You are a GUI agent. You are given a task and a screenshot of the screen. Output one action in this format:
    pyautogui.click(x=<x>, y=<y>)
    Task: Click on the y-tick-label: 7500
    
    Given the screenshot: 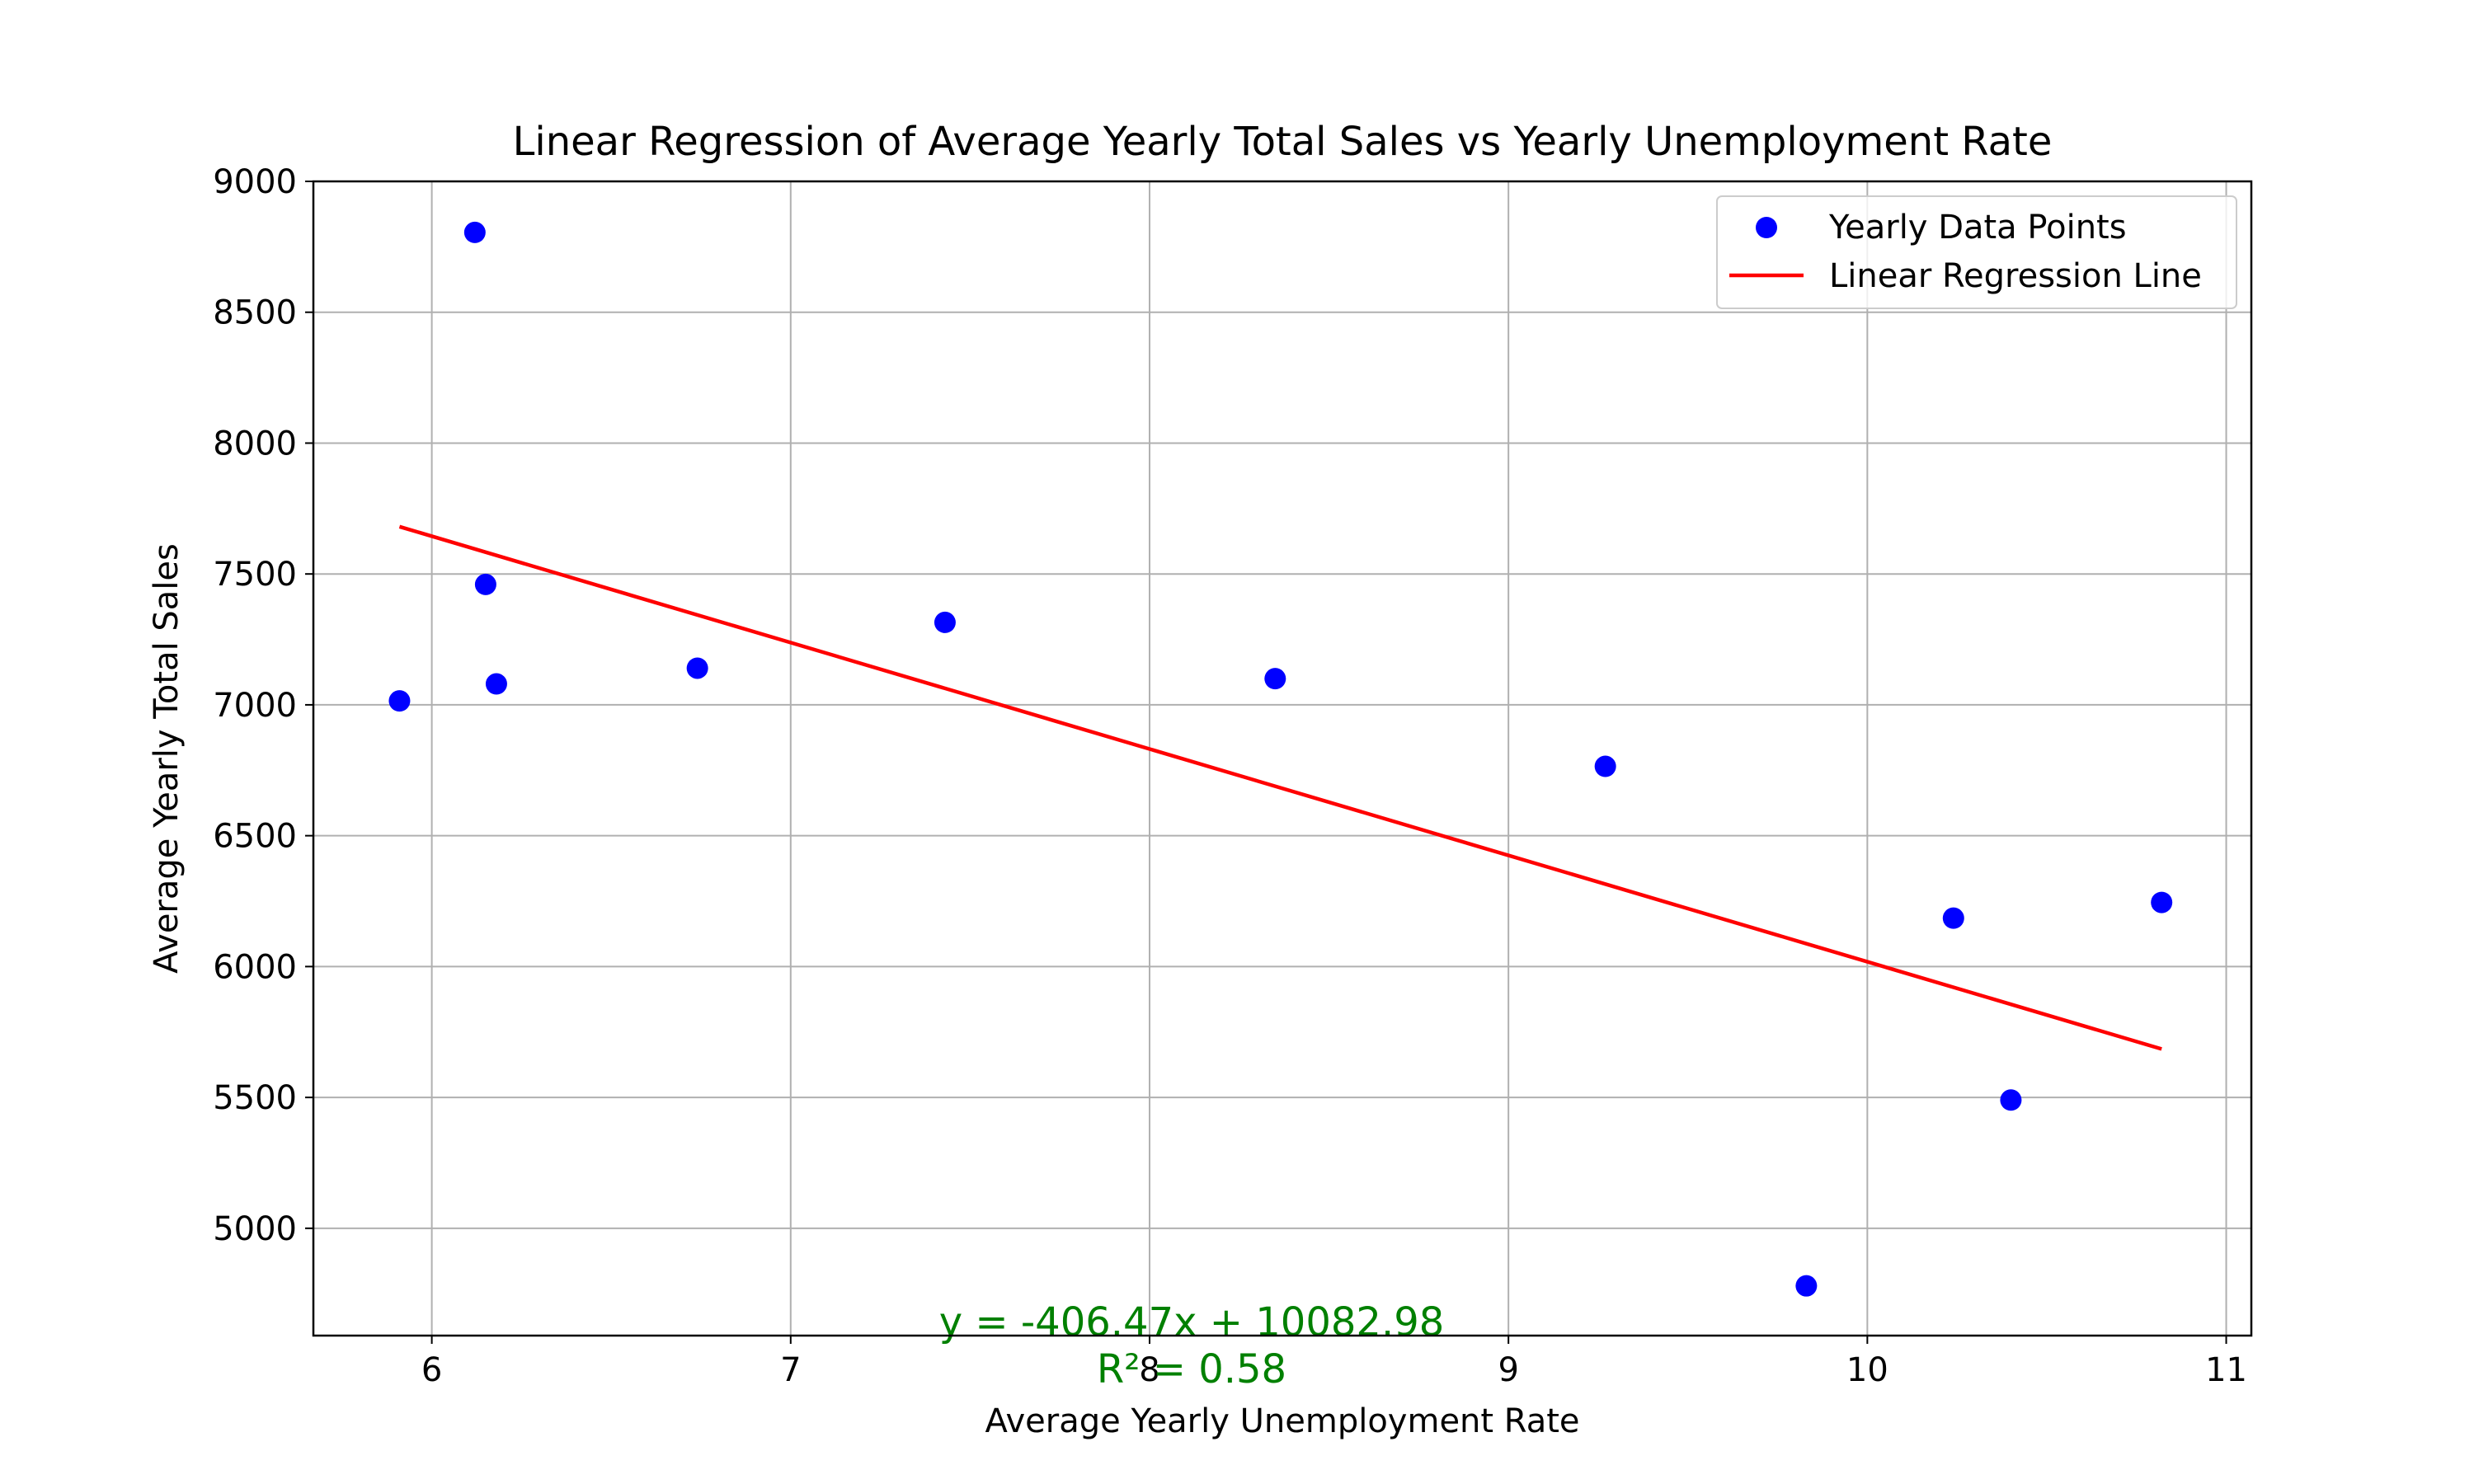 What is the action you would take?
    pyautogui.click(x=255, y=575)
    